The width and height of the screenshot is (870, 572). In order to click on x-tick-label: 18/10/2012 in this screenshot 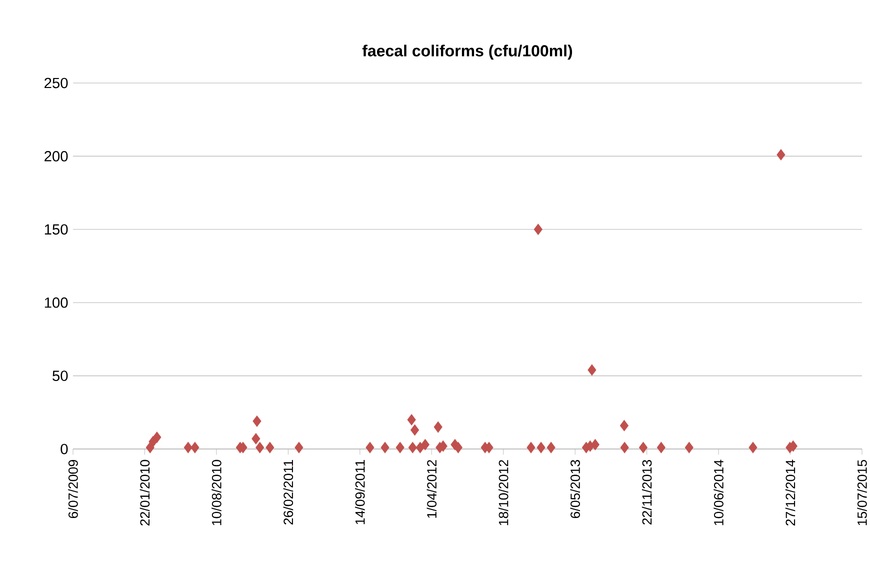, I will do `click(503, 493)`.